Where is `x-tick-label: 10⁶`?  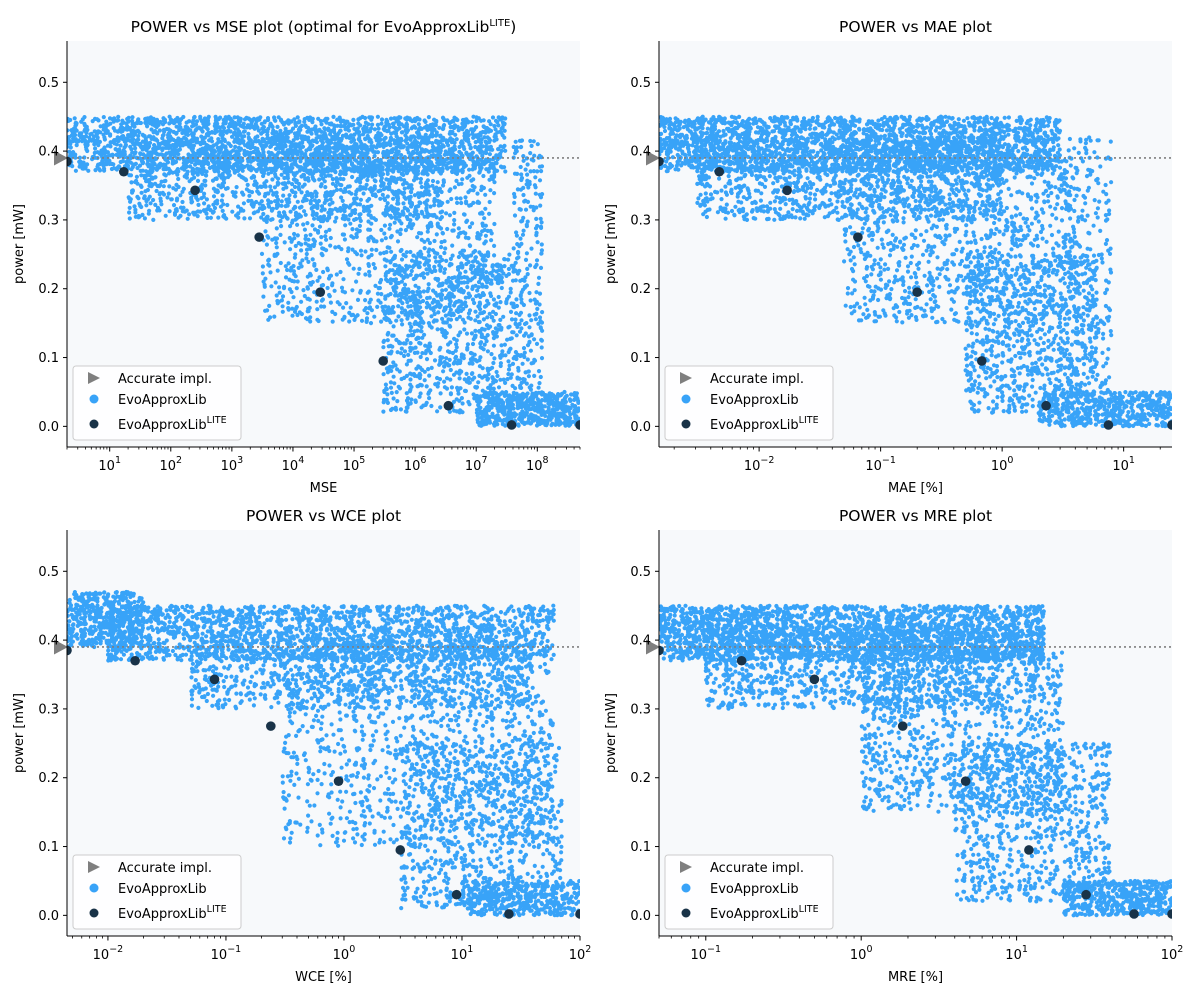
x-tick-label: 10⁶ is located at coordinates (415, 464).